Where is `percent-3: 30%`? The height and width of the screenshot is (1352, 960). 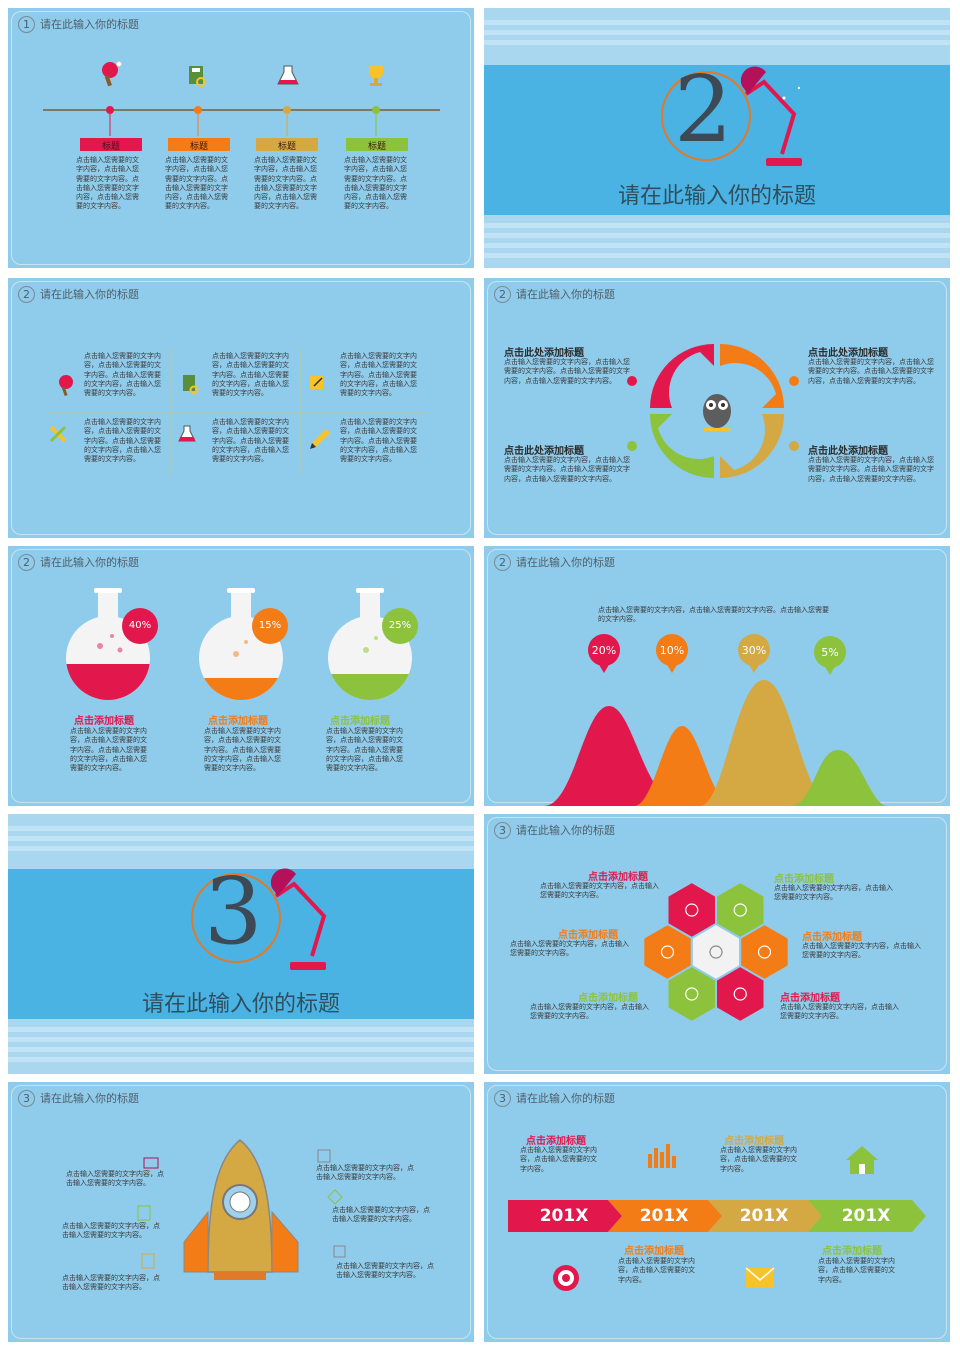 percent-3: 30% is located at coordinates (754, 650).